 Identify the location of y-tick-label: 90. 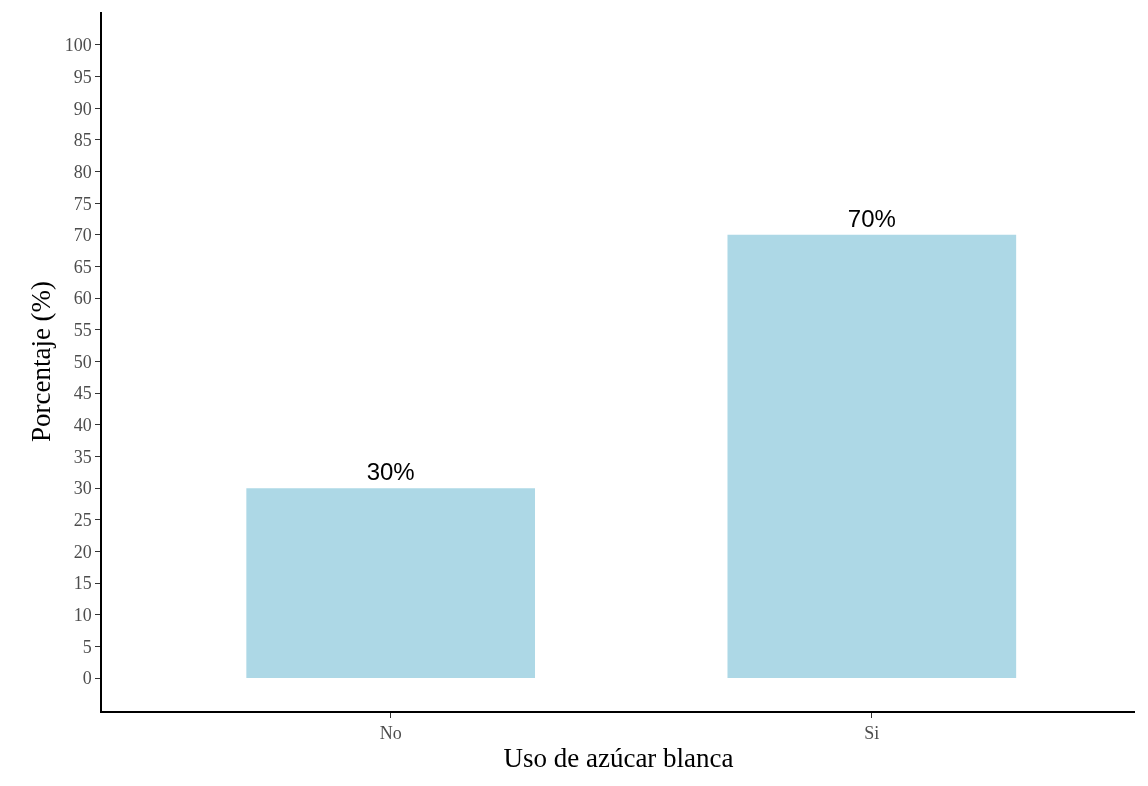
(82, 108).